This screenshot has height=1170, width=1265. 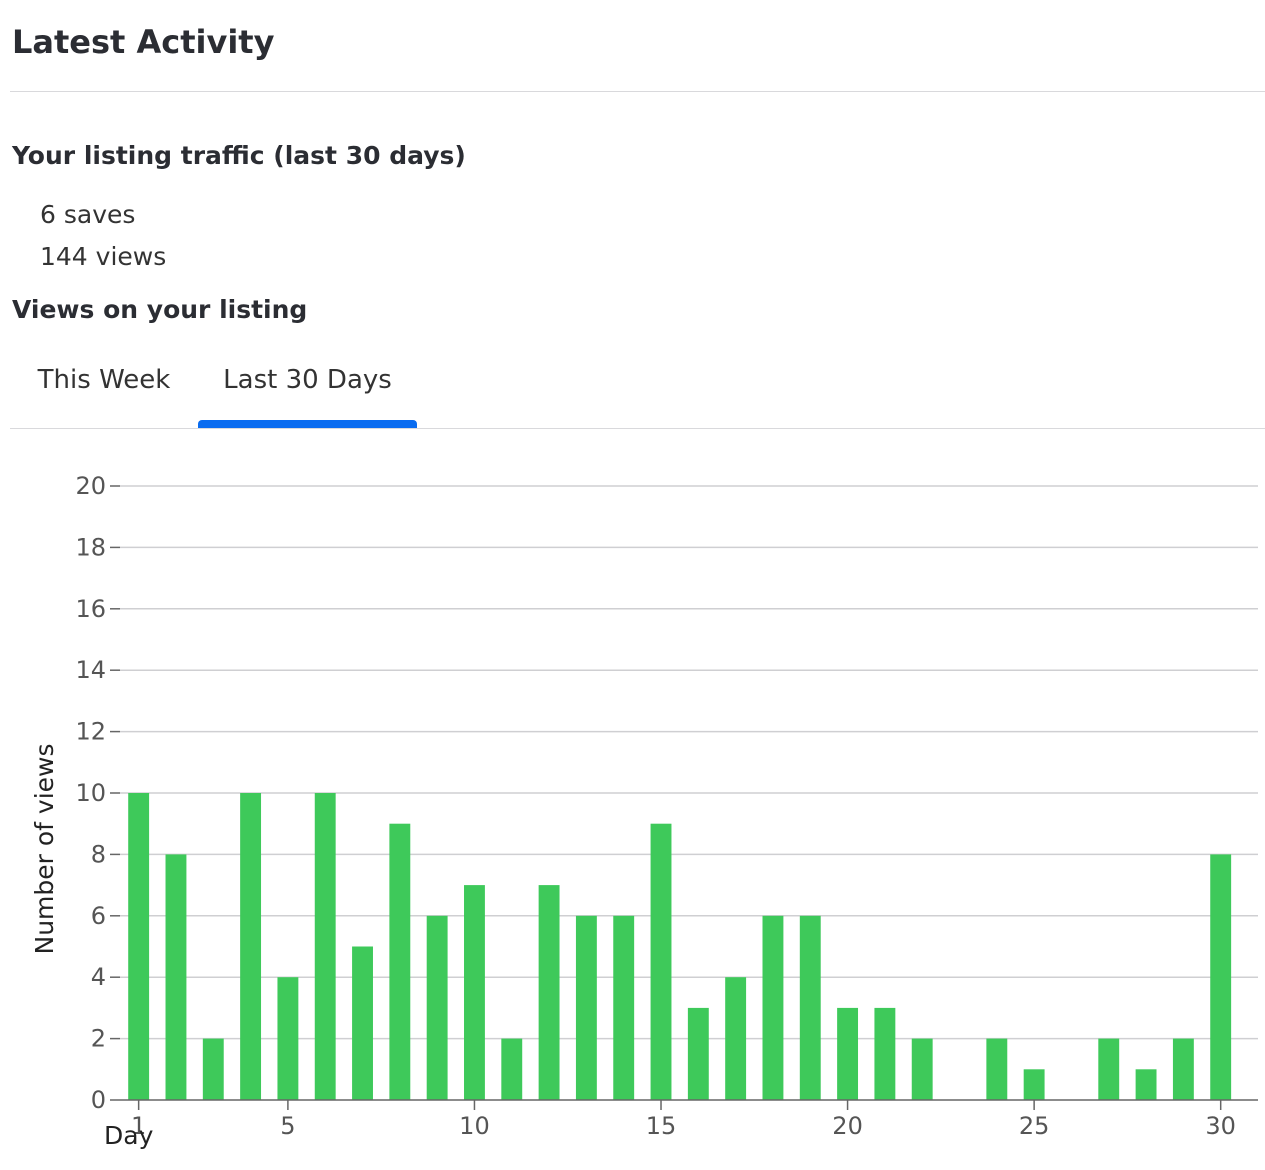 I want to click on header-divider, so click(x=637, y=91).